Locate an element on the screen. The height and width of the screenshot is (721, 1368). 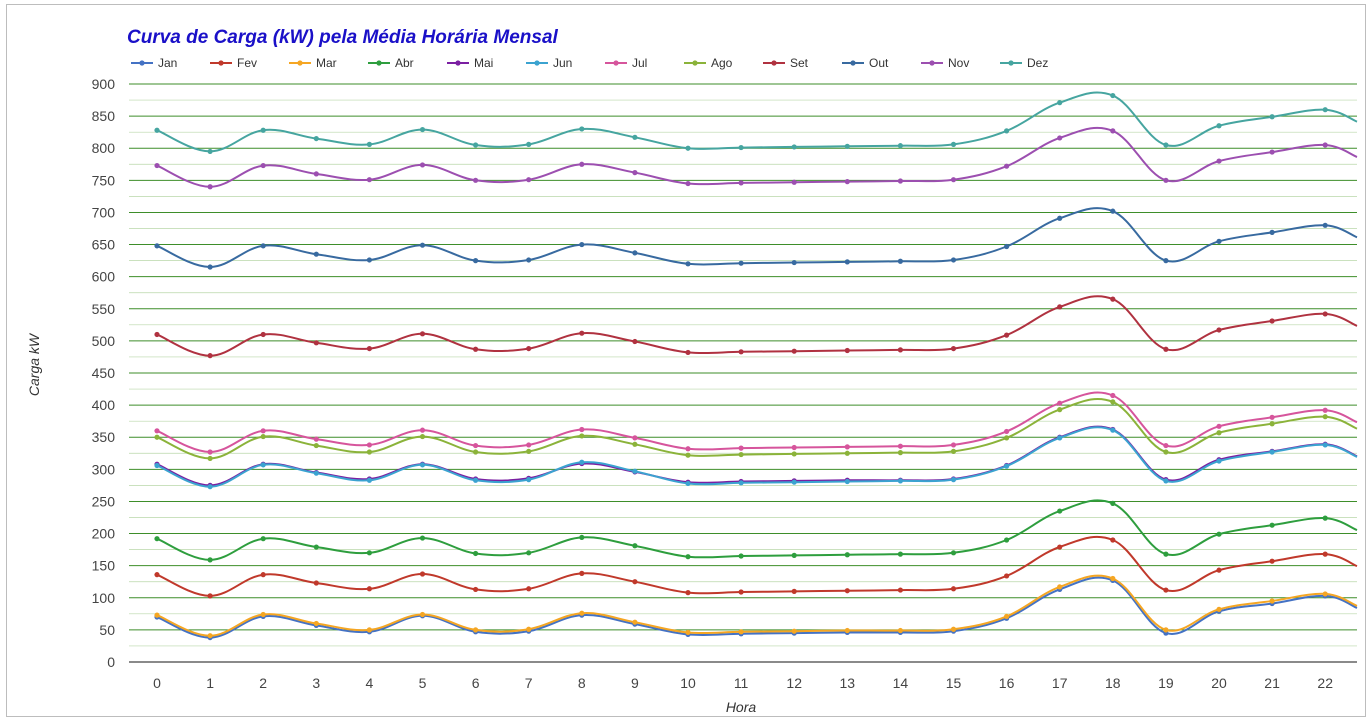
legend-label-nov: Nov is located at coordinates (958, 63).